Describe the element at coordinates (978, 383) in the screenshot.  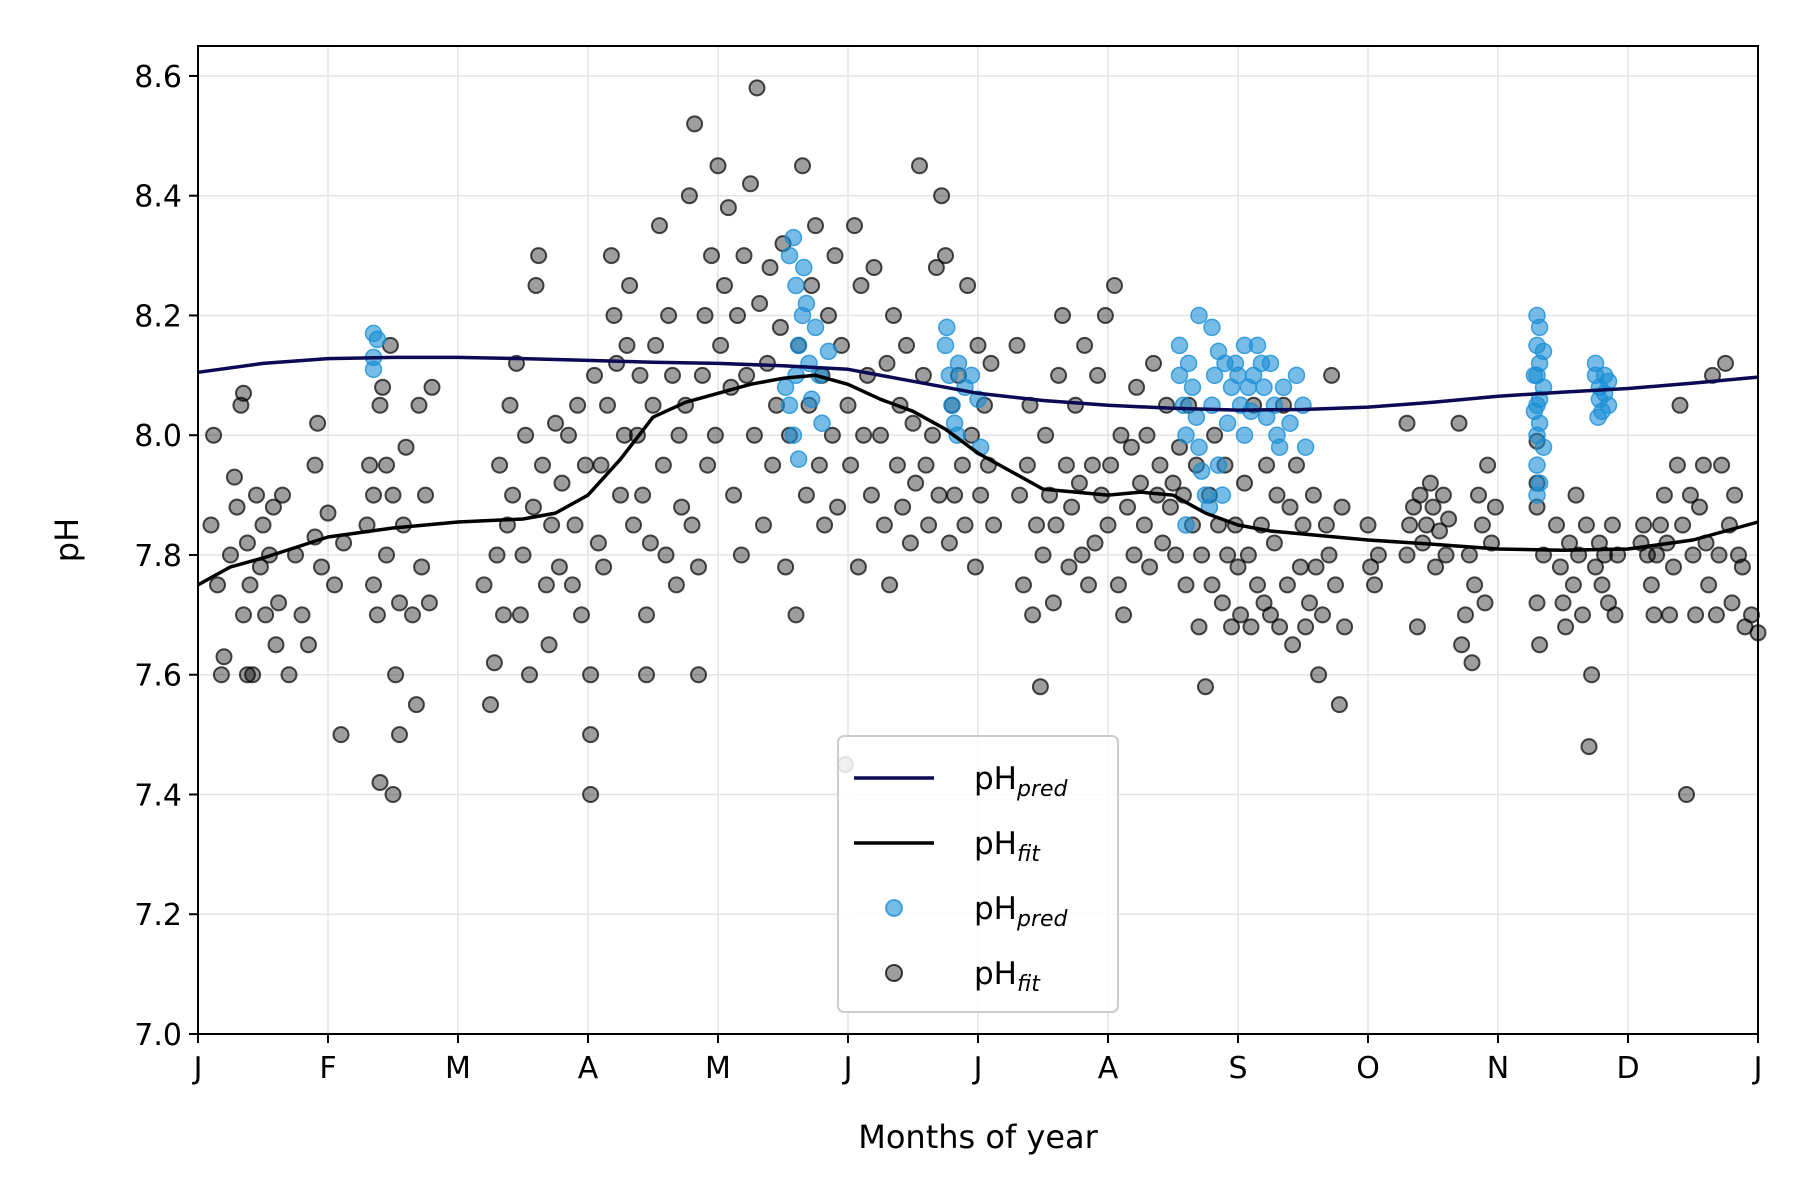
I see `pred-line` at that location.